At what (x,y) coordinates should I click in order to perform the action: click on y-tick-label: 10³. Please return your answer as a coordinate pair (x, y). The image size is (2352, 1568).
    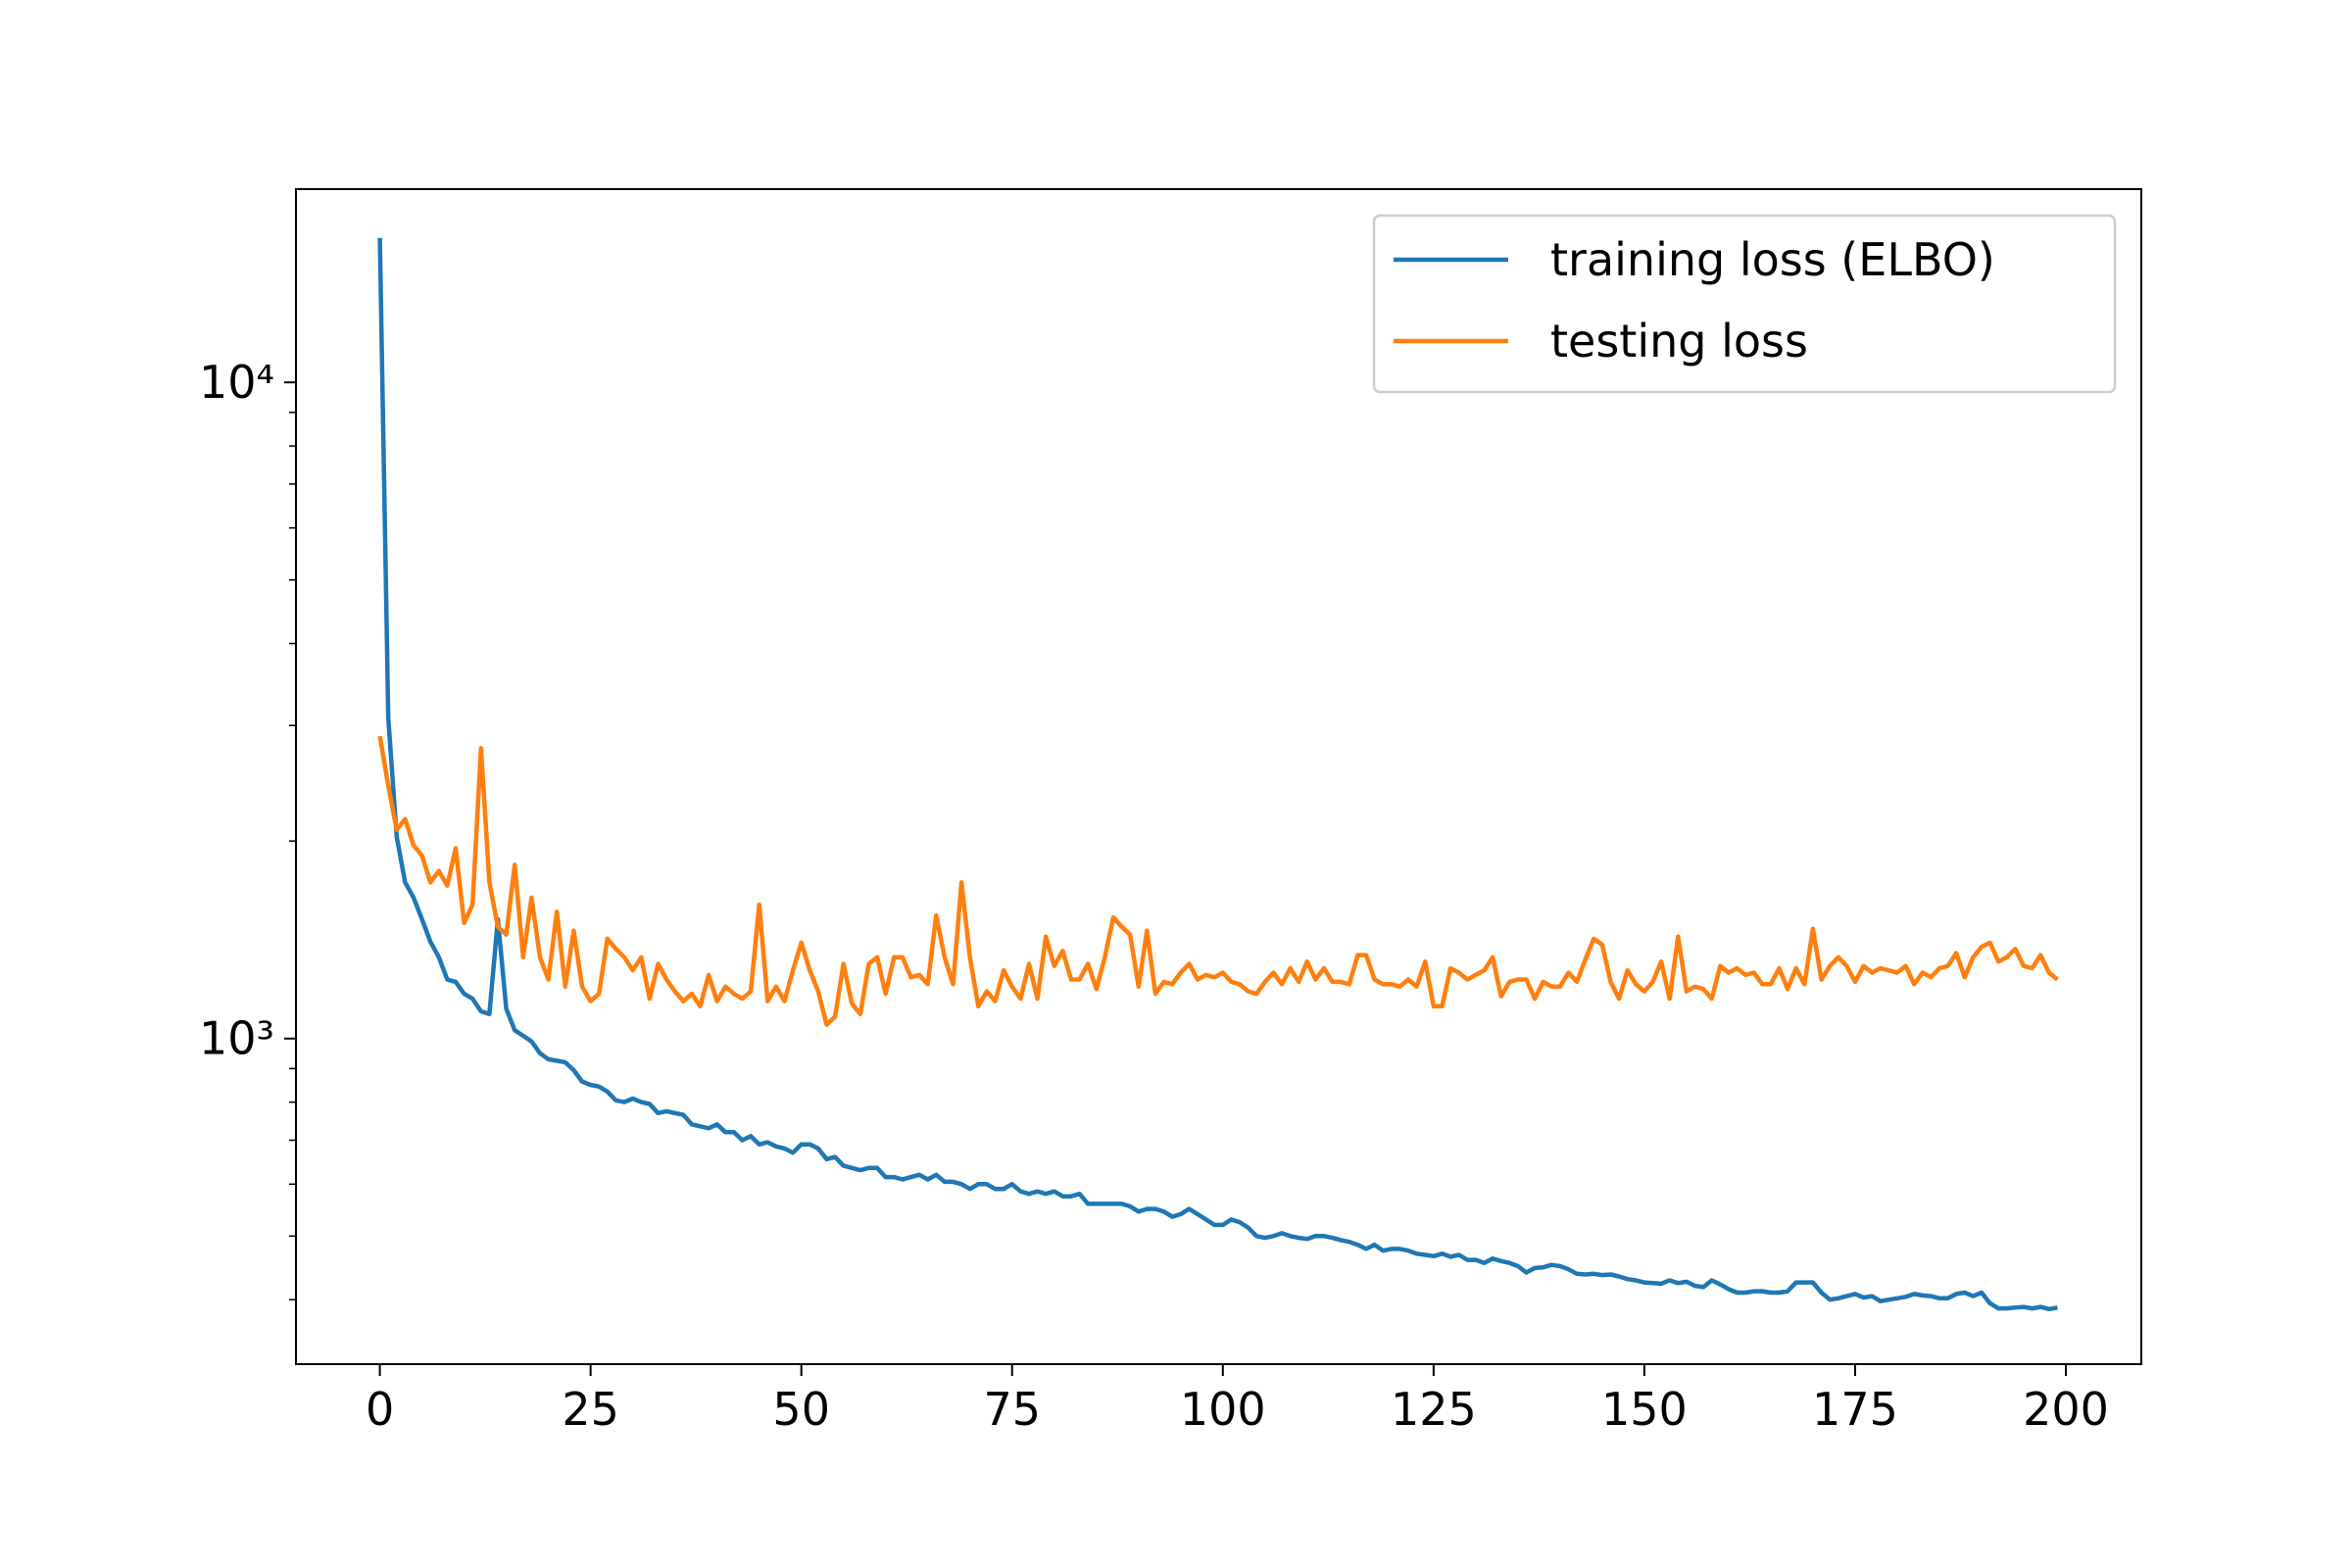
    Looking at the image, I should click on (236, 1038).